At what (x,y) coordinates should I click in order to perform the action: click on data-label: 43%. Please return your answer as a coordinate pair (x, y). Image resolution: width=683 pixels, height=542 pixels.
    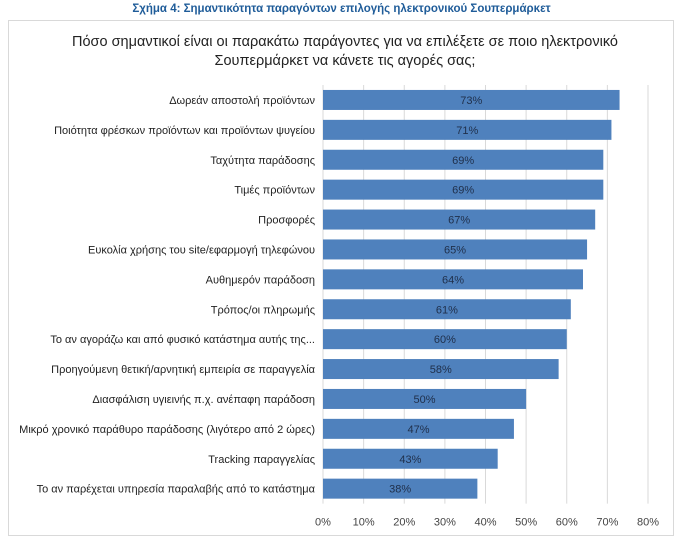
    Looking at the image, I should click on (410, 460).